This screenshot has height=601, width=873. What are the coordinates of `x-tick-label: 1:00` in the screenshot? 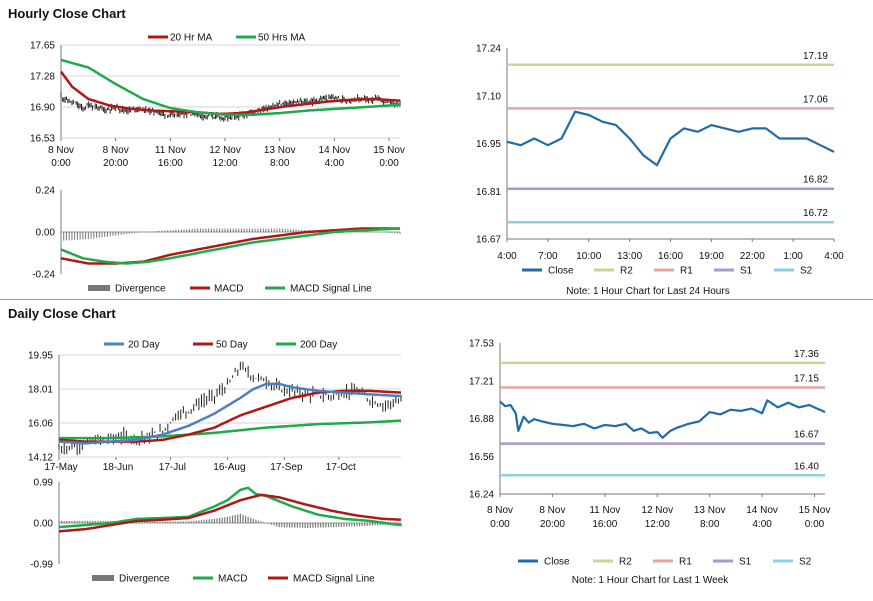 It's located at (793, 256).